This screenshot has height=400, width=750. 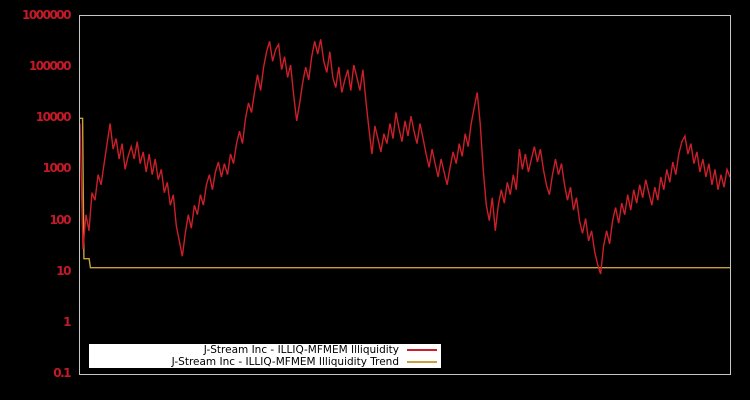 What do you see at coordinates (60, 219) in the screenshot?
I see `y-tick-label: 100` at bounding box center [60, 219].